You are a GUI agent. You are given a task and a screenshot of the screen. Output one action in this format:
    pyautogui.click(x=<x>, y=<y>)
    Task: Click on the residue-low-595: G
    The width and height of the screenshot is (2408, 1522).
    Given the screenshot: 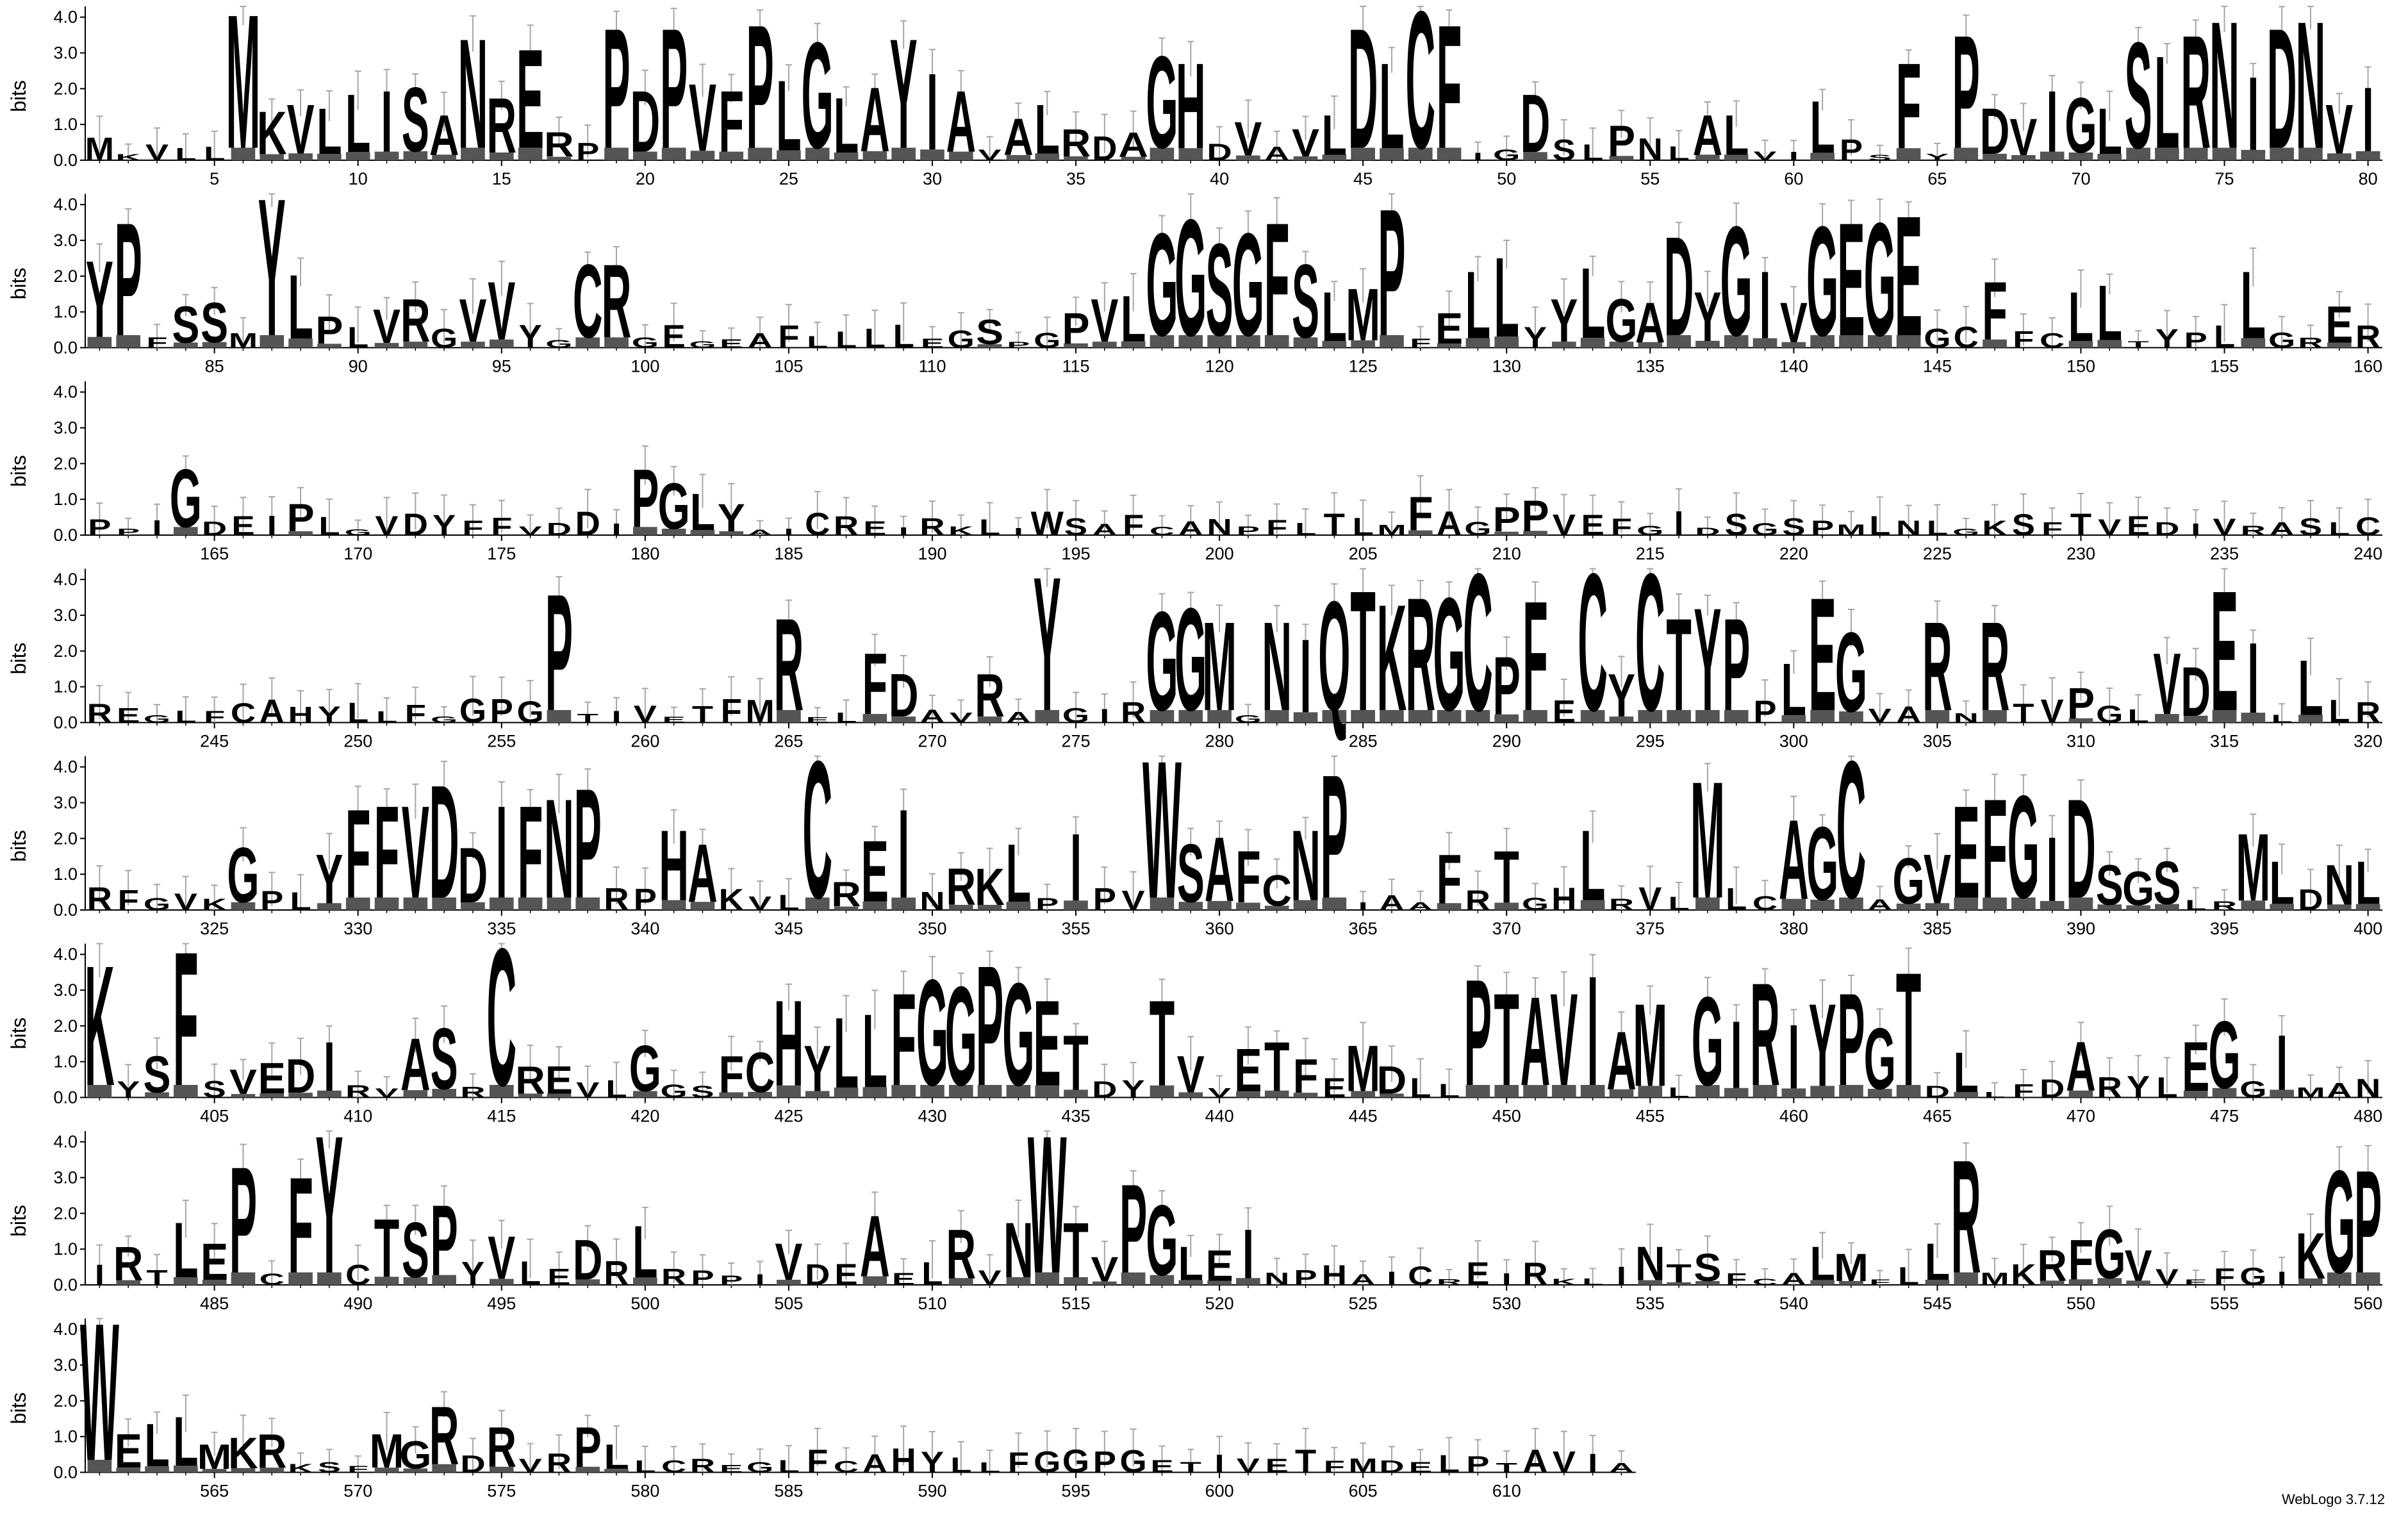 What is the action you would take?
    pyautogui.click(x=1075, y=1461)
    